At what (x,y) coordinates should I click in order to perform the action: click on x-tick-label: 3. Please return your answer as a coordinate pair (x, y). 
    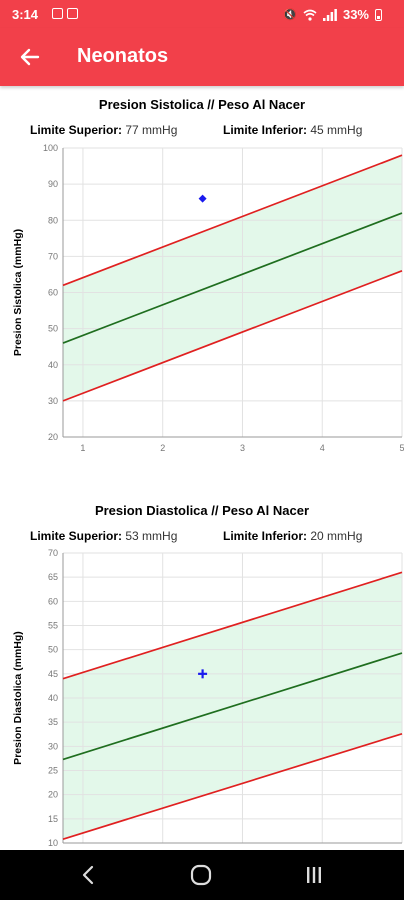
    Looking at the image, I should click on (242, 448).